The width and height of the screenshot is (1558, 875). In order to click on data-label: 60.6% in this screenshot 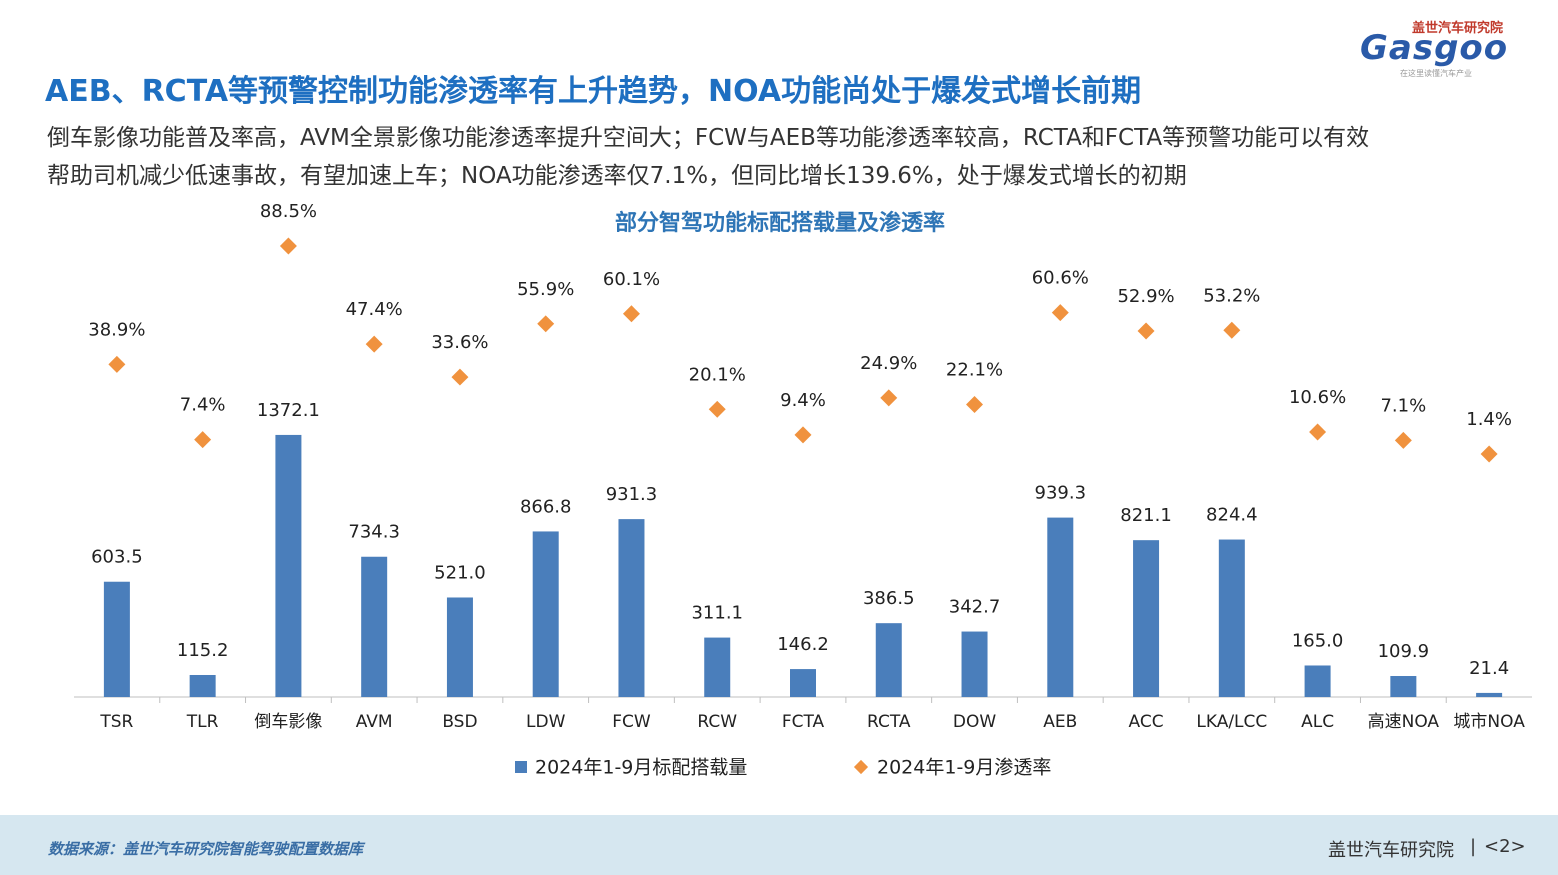, I will do `click(1060, 278)`.